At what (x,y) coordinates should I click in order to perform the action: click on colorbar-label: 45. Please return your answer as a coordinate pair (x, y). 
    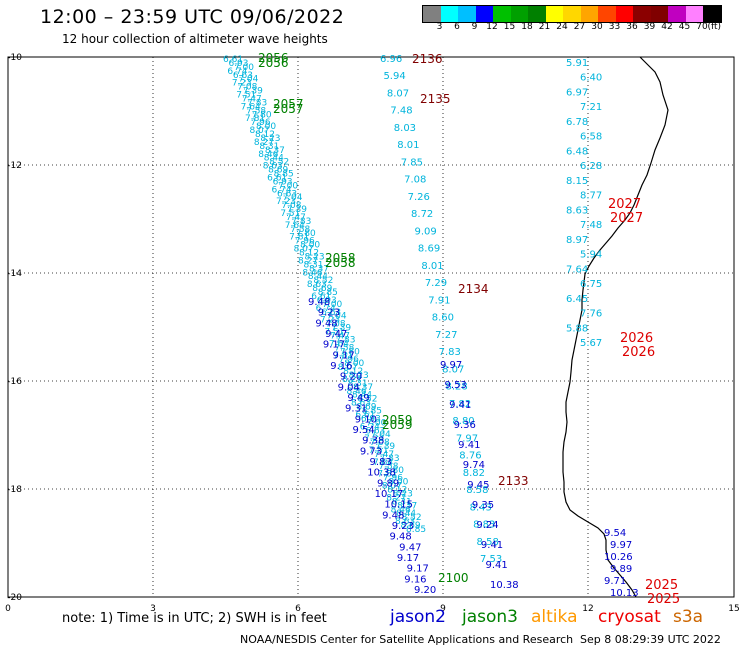
    Looking at the image, I should click on (684, 27).